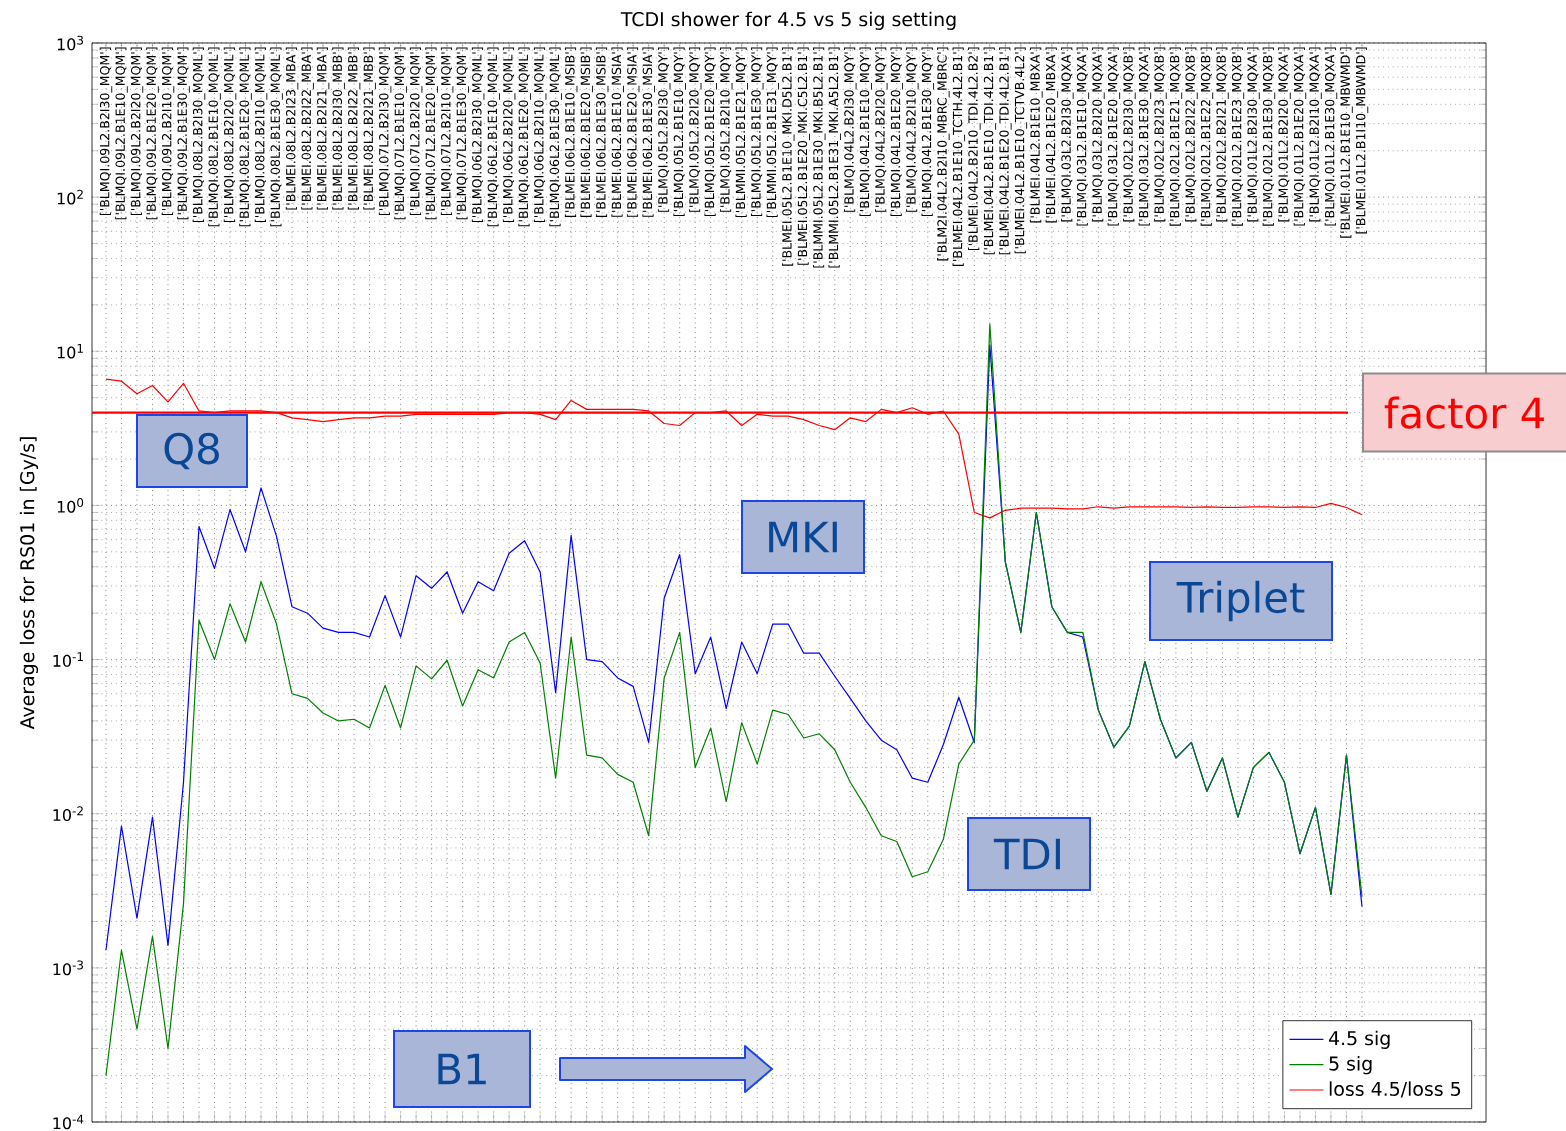 Image resolution: width=1566 pixels, height=1131 pixels. I want to click on x-tick-label: ['BLMQI.08L2.B2I10_MQML'], so click(261, 135).